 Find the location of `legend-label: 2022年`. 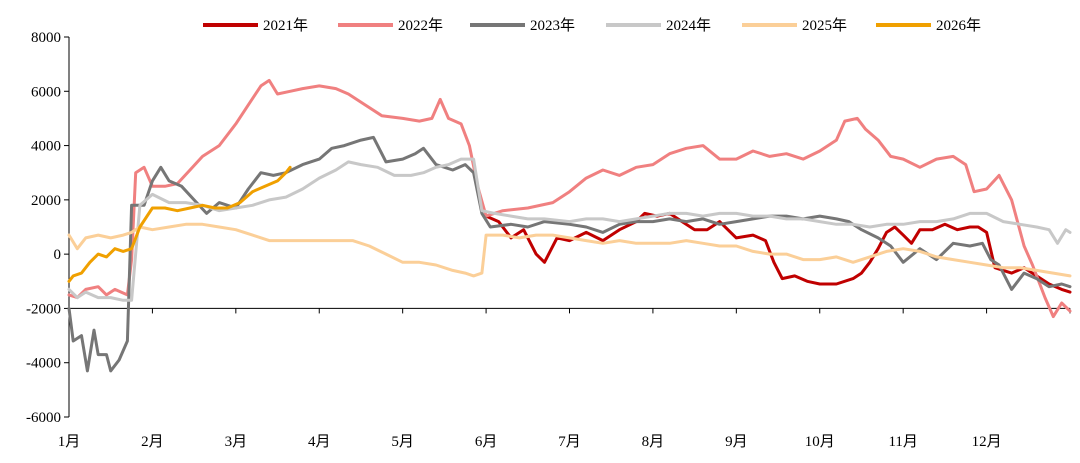

legend-label: 2022年 is located at coordinates (420, 25).